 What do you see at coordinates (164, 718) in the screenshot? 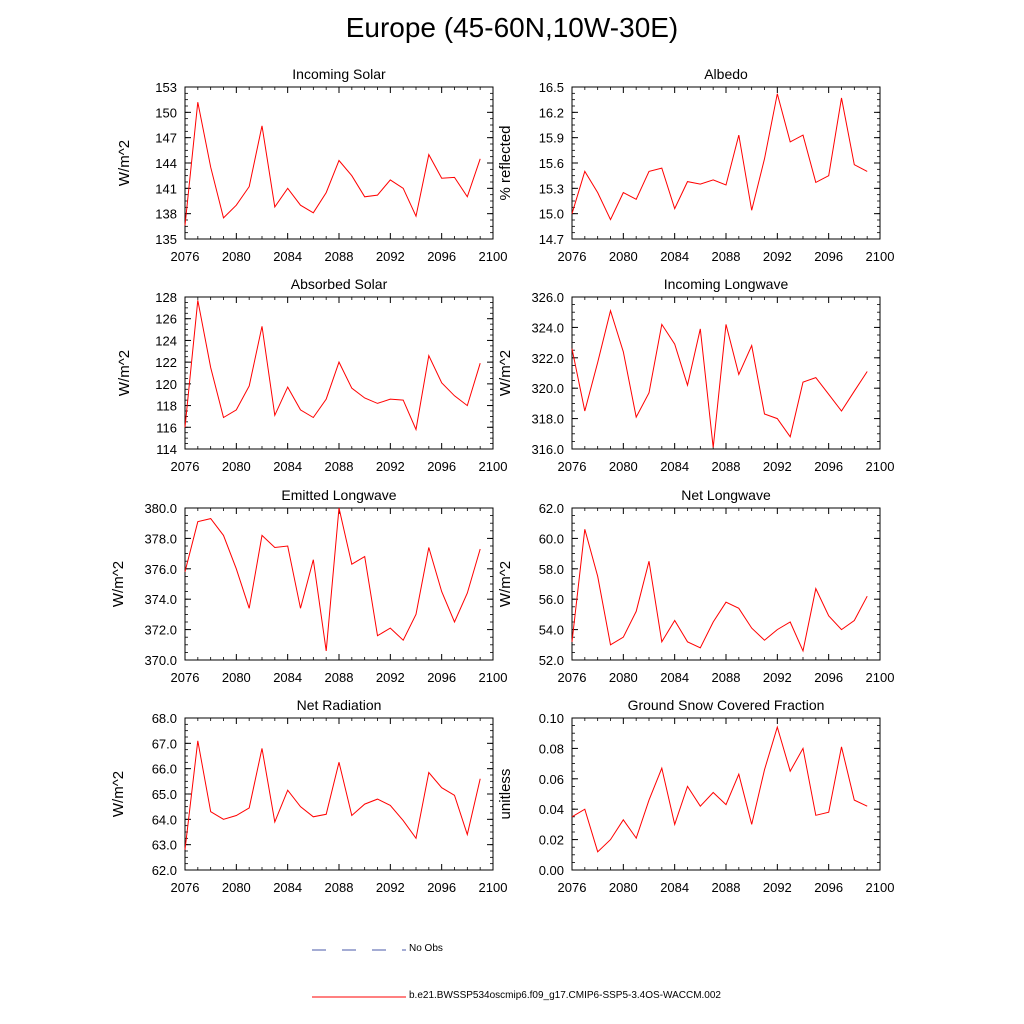
I see `y-tick-label: 68.0` at bounding box center [164, 718].